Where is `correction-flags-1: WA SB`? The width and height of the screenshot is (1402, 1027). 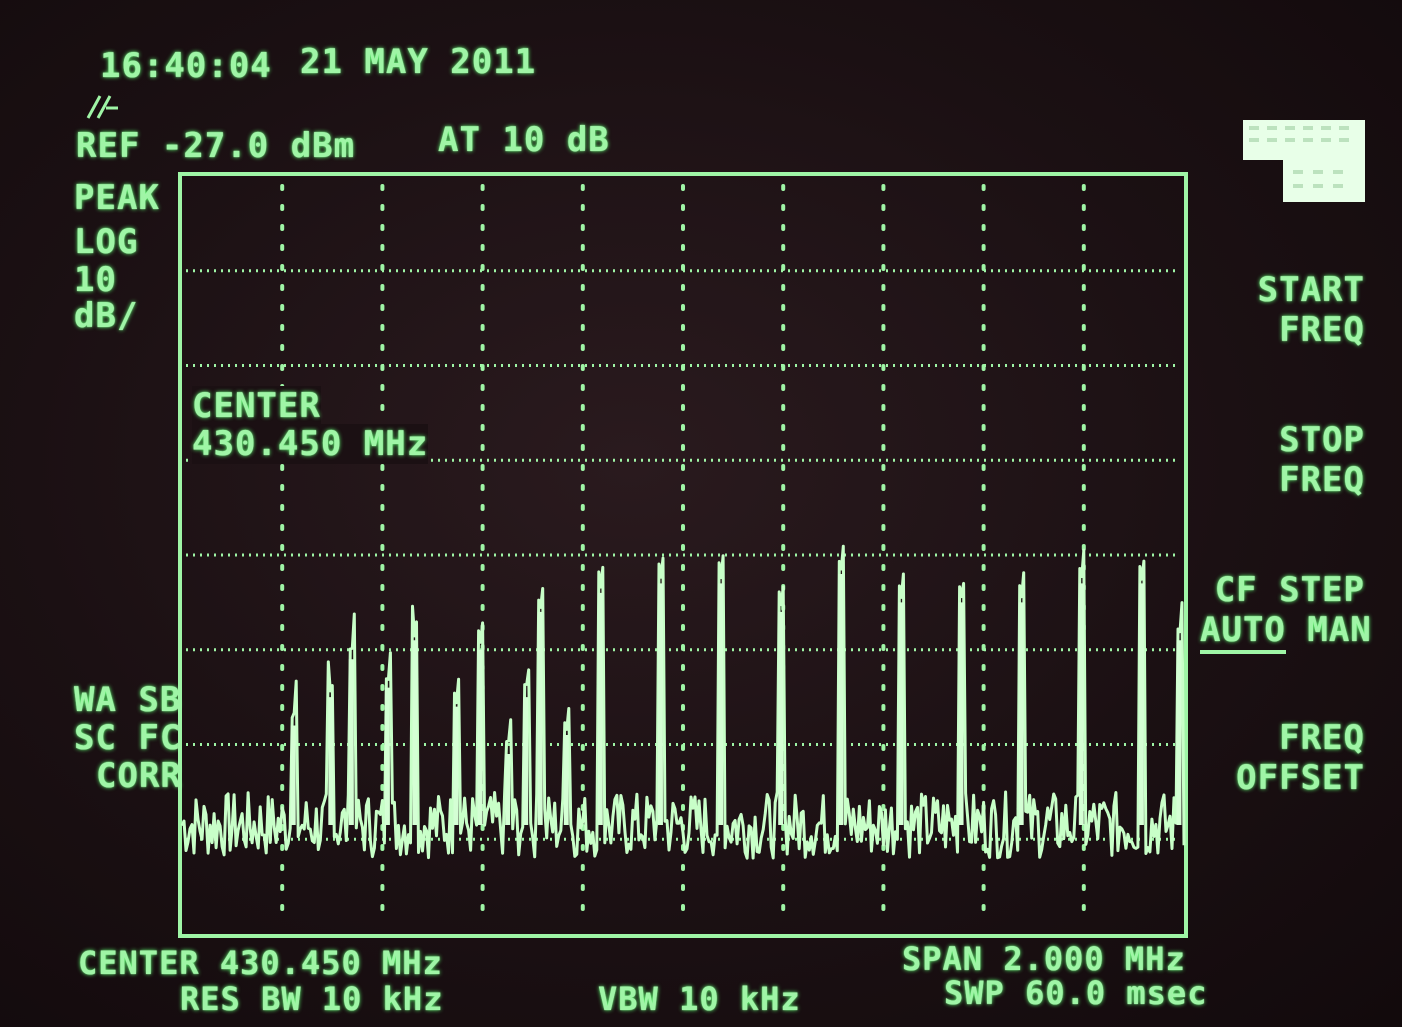
correction-flags-1: WA SB is located at coordinates (128, 700).